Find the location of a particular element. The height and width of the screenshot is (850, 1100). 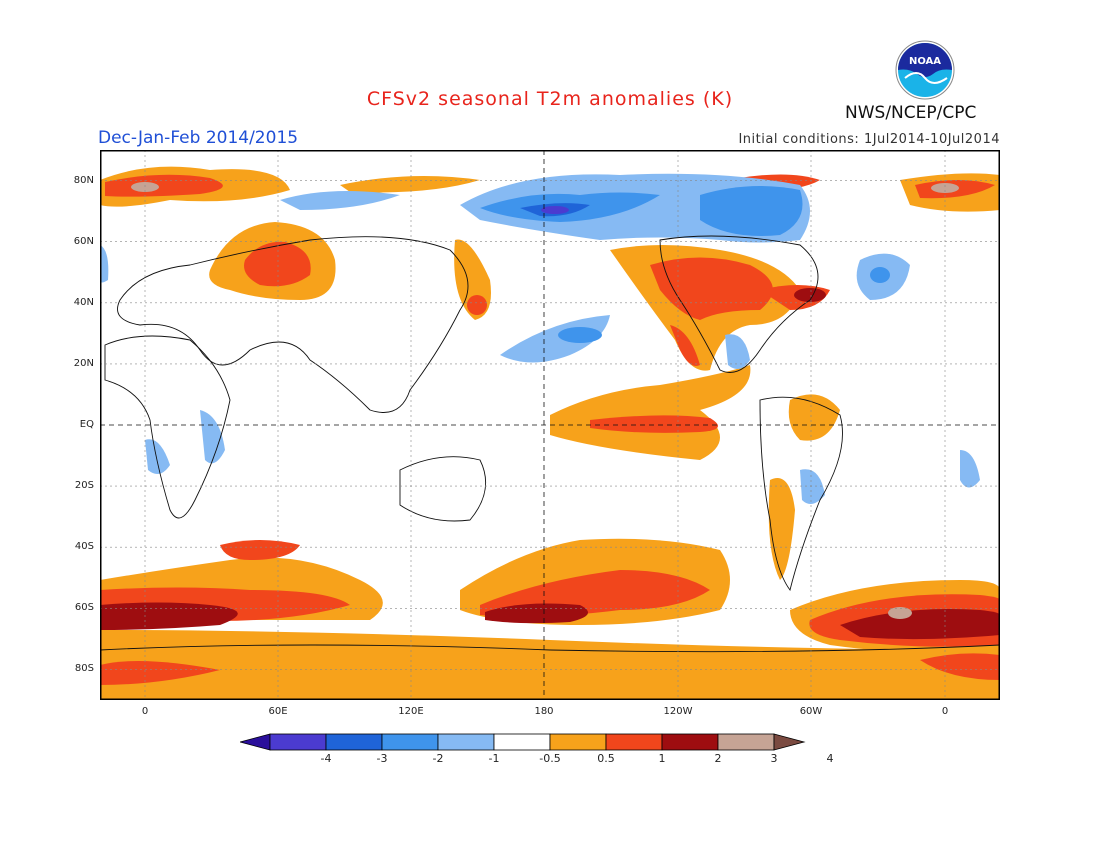

colorbar-arrow-low is located at coordinates (255, 742).